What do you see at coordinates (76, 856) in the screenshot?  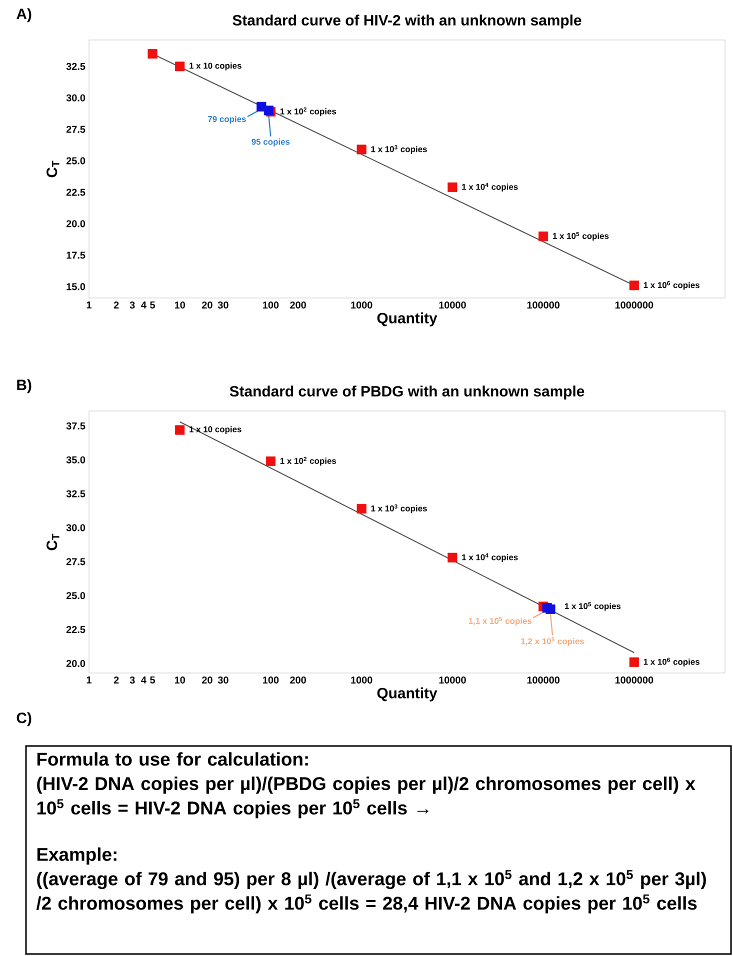 I see `text: Example:` at bounding box center [76, 856].